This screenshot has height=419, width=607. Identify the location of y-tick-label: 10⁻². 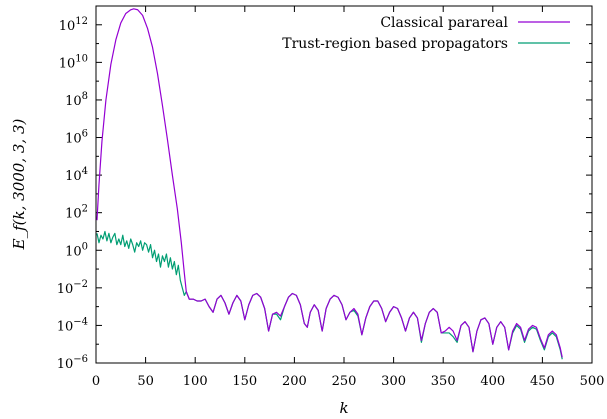
(72, 288).